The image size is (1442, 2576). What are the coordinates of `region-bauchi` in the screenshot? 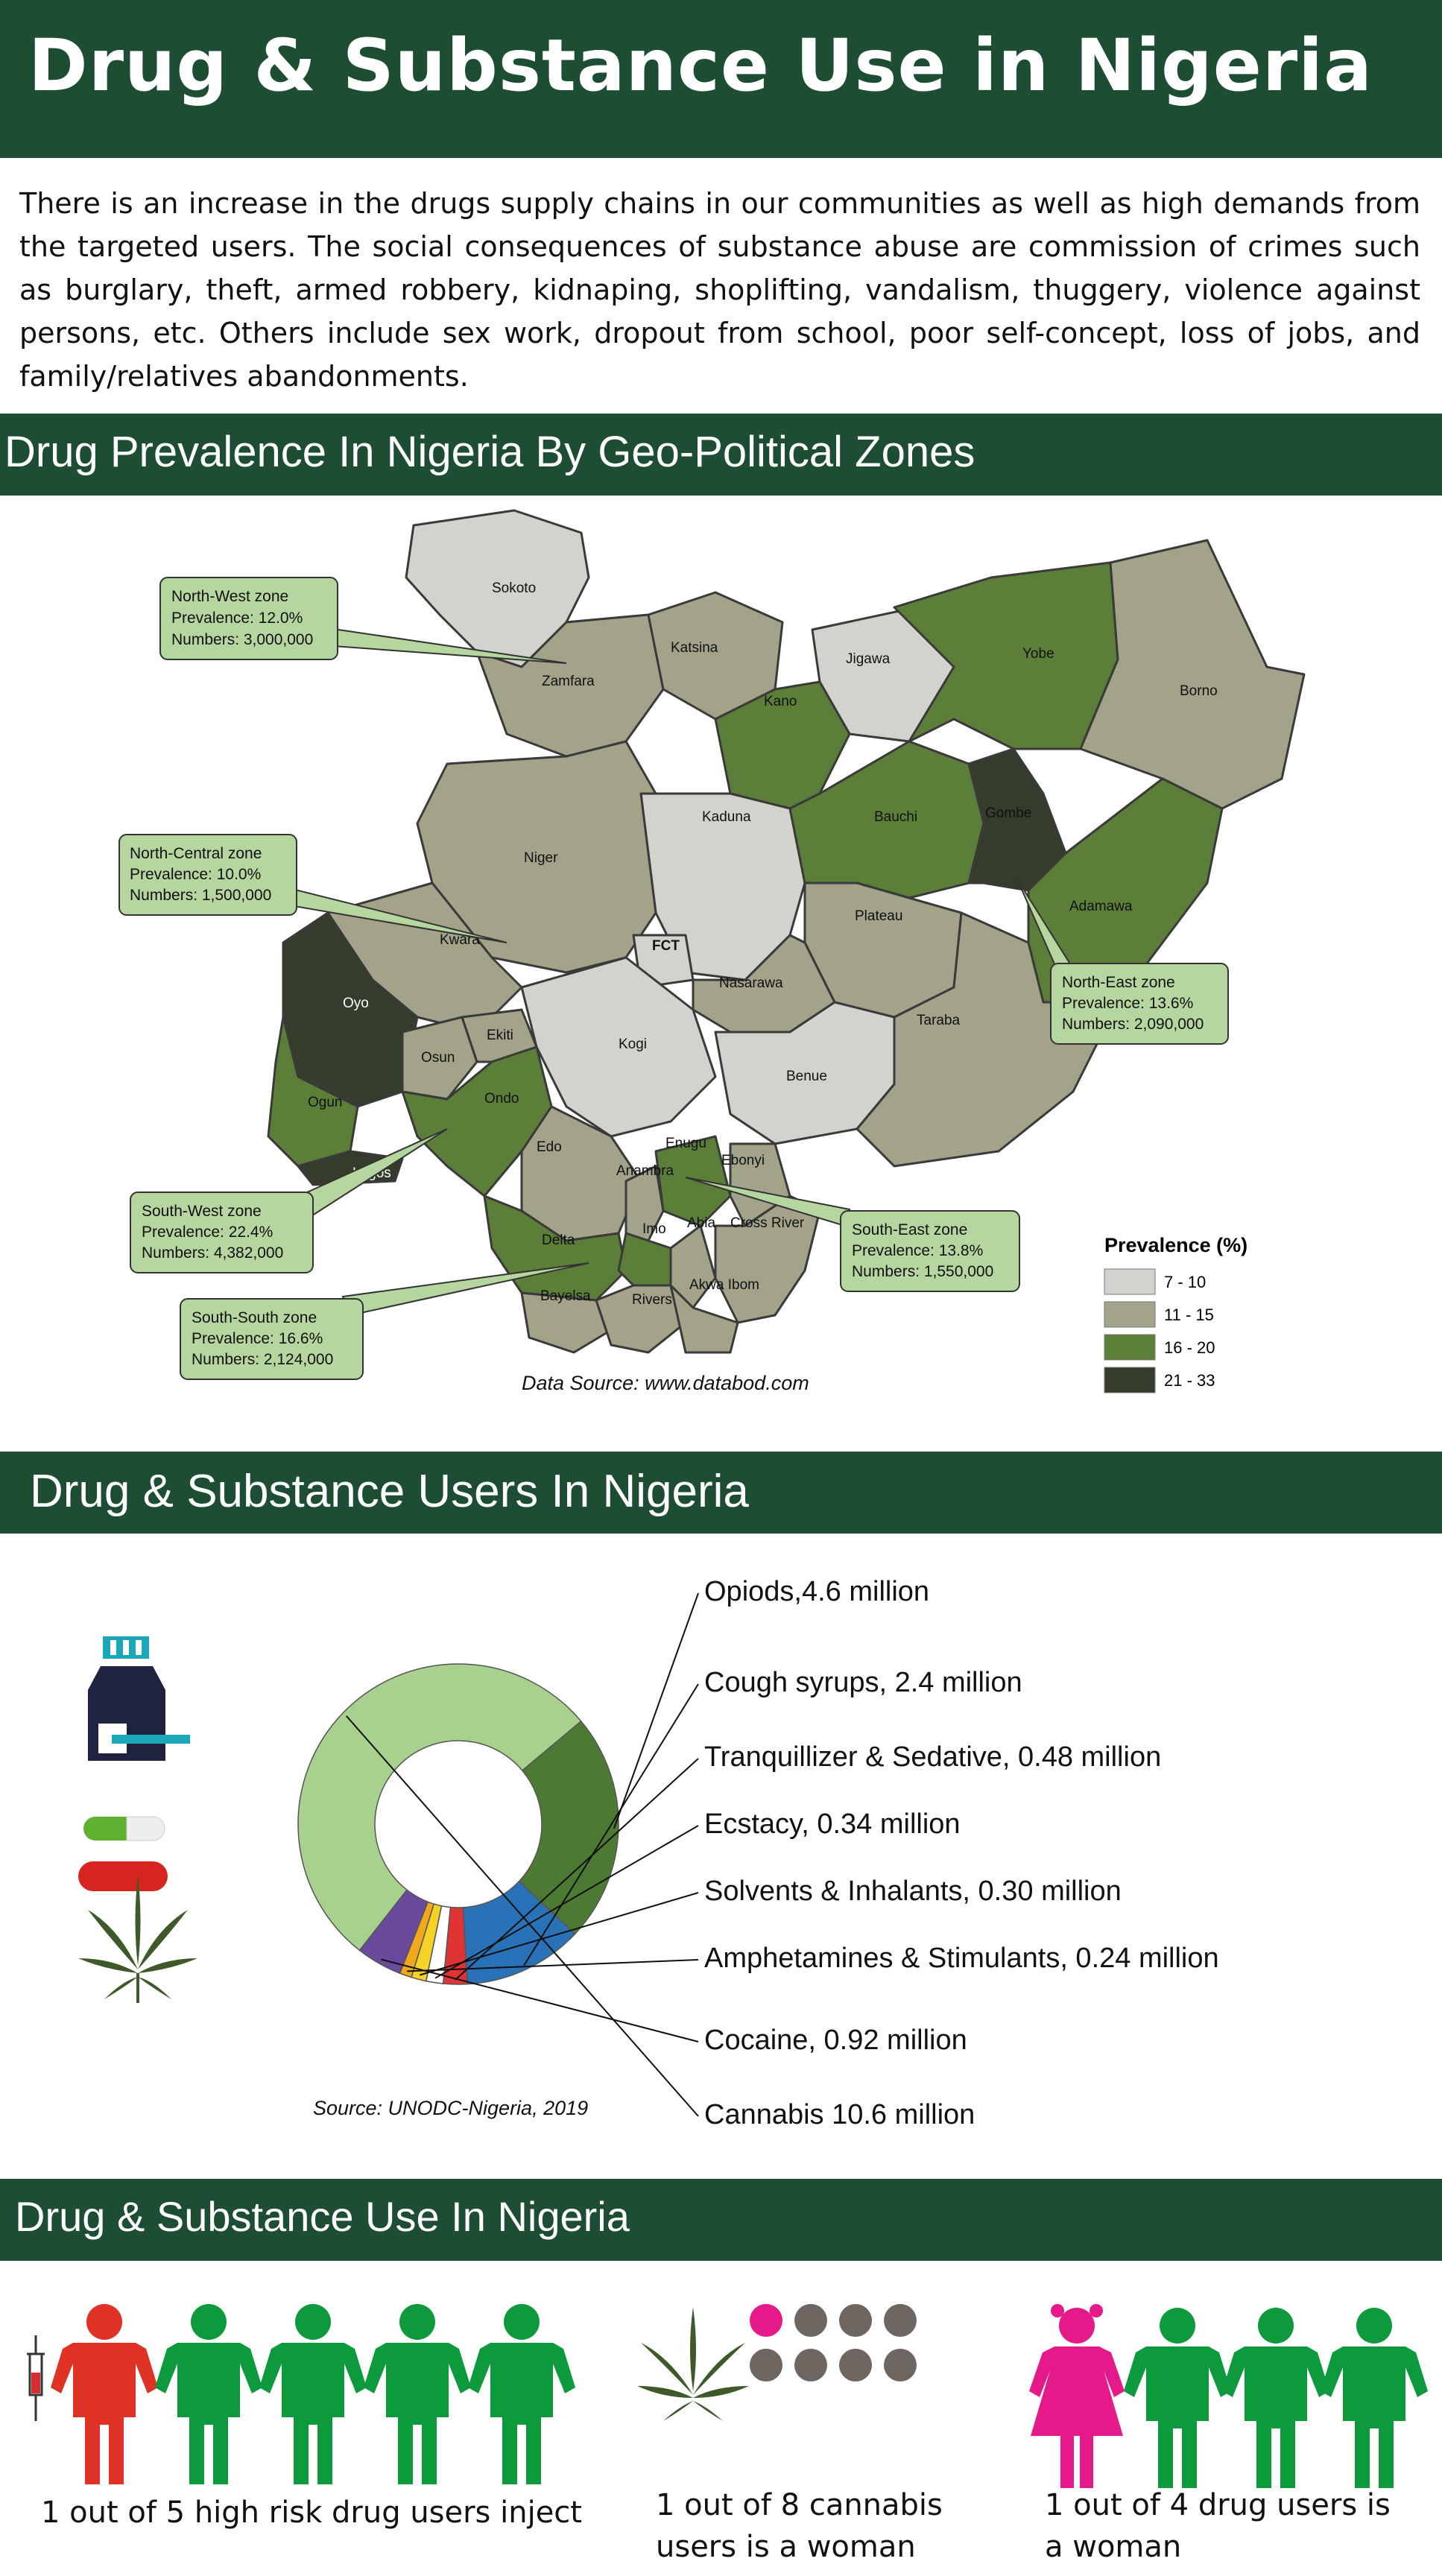 It's located at (887, 819).